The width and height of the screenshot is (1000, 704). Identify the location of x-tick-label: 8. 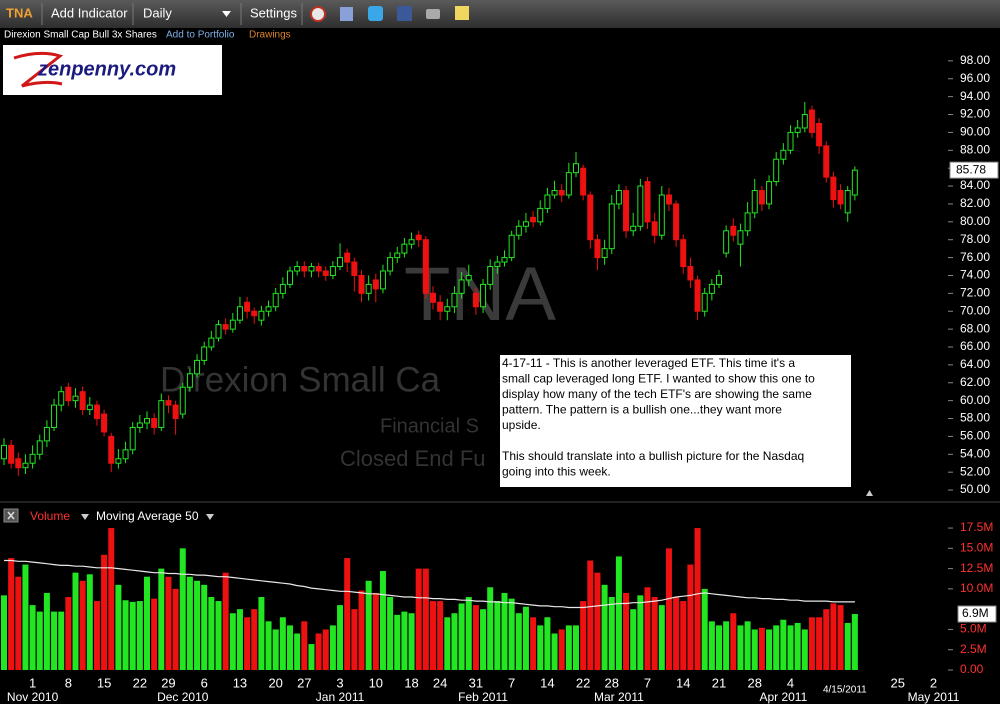
(68, 682).